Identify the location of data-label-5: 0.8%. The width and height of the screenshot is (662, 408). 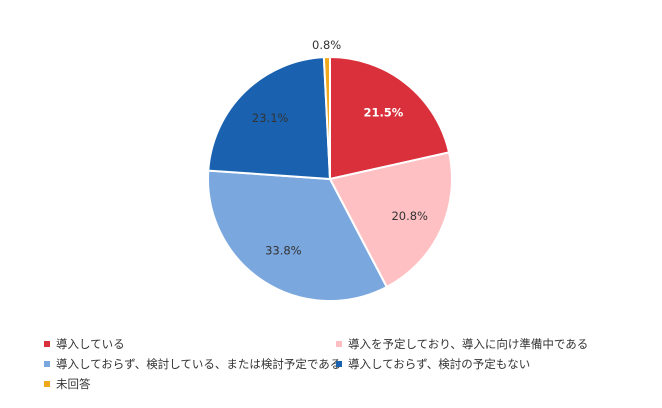
(326, 45).